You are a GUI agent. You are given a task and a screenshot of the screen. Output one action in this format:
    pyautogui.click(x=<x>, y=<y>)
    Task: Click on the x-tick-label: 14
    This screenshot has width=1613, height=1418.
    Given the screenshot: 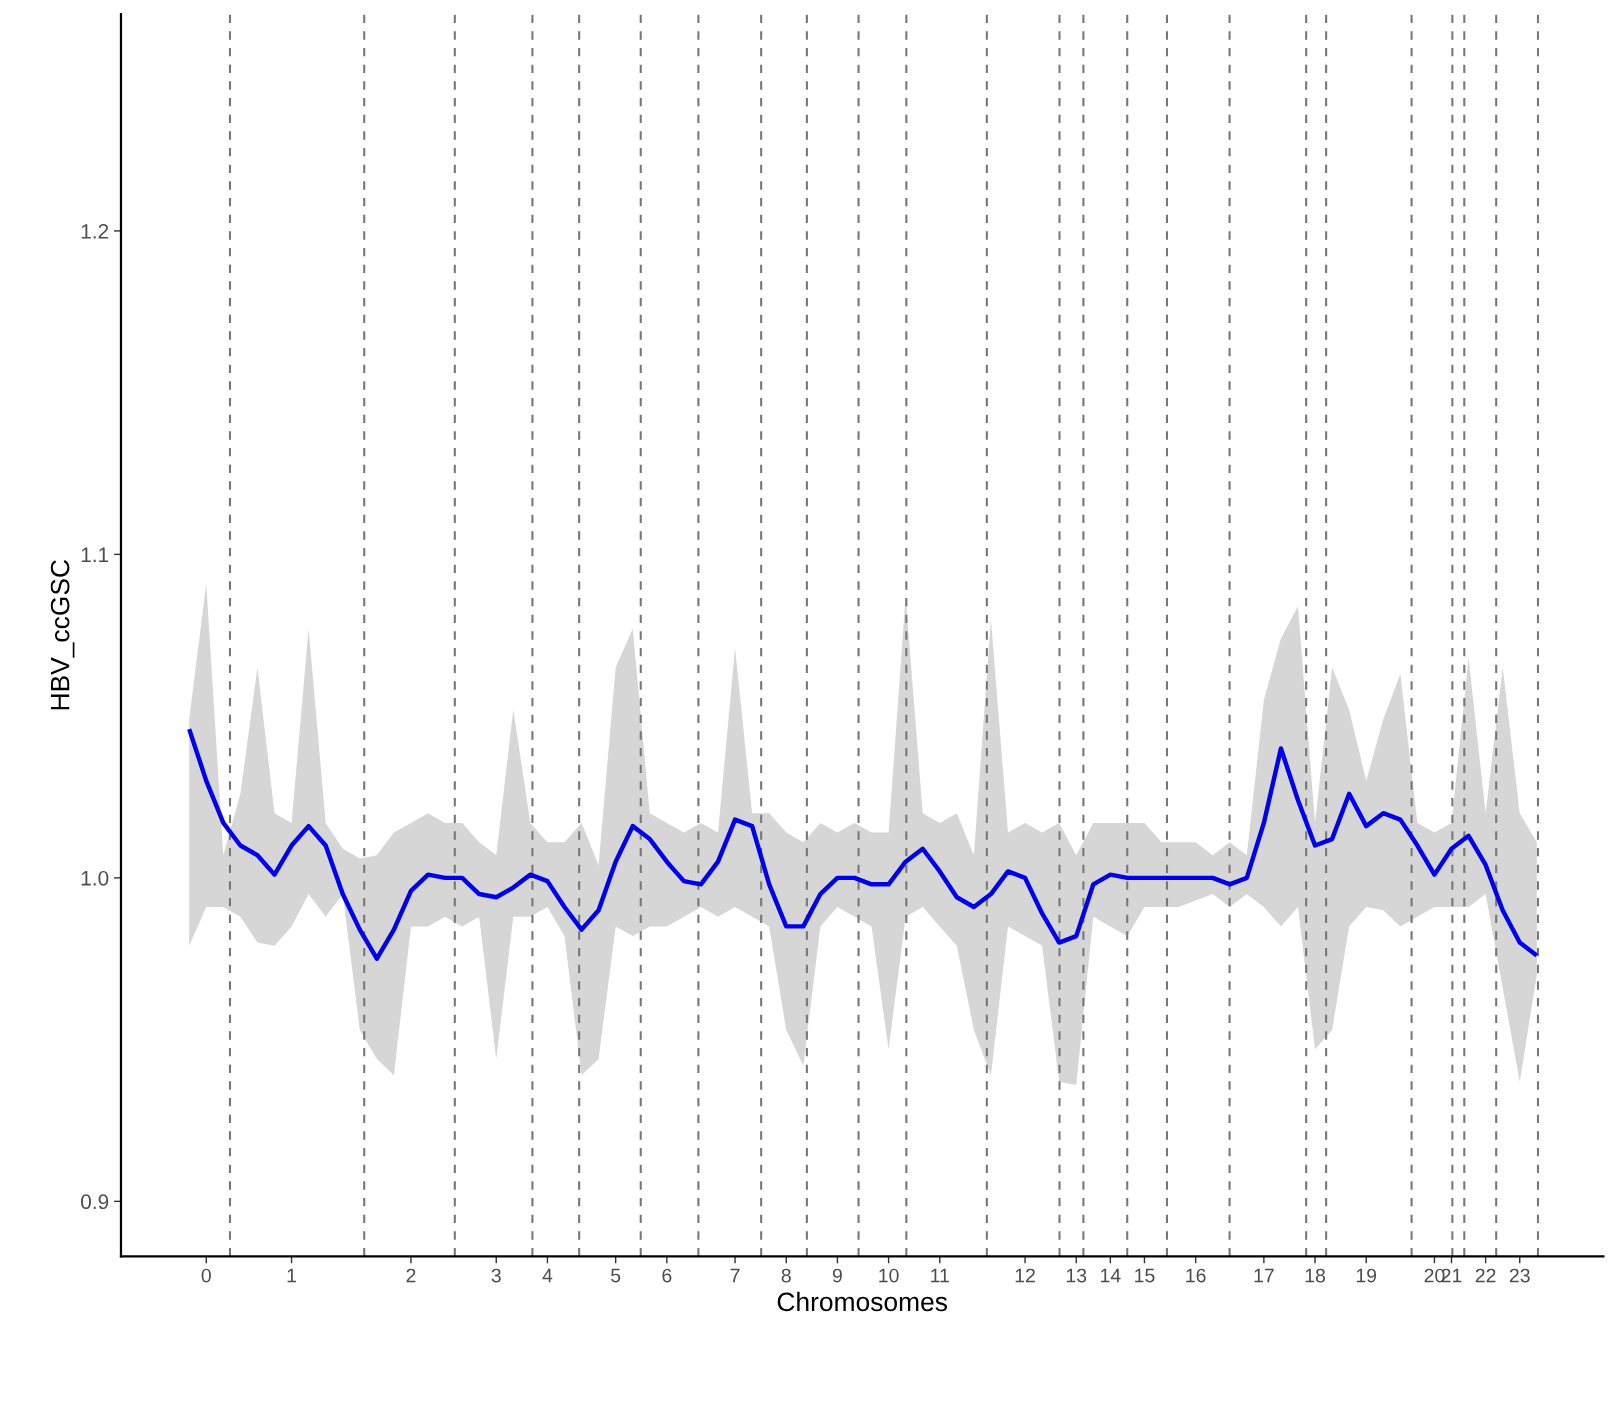 What is the action you would take?
    pyautogui.click(x=1111, y=1275)
    